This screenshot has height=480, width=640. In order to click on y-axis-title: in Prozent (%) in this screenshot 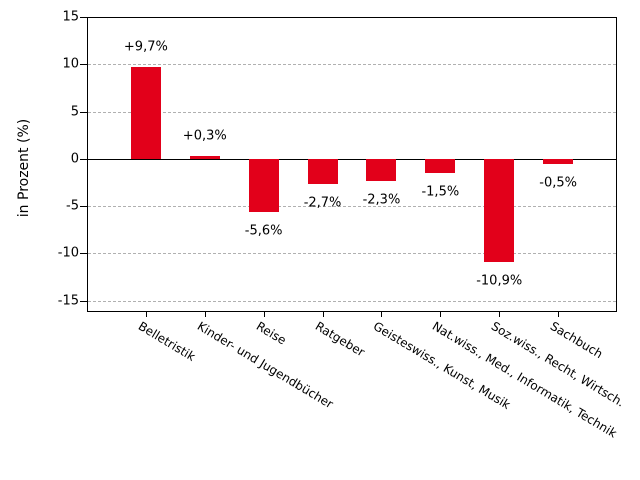, I will do `click(24, 168)`.